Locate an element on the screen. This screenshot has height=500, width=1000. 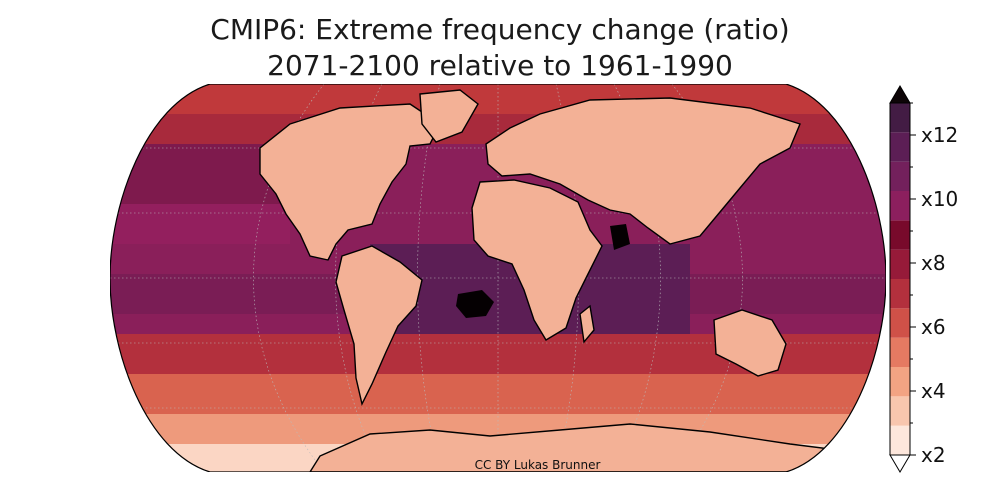
south-atlantic-hotspot is located at coordinates (475, 304).